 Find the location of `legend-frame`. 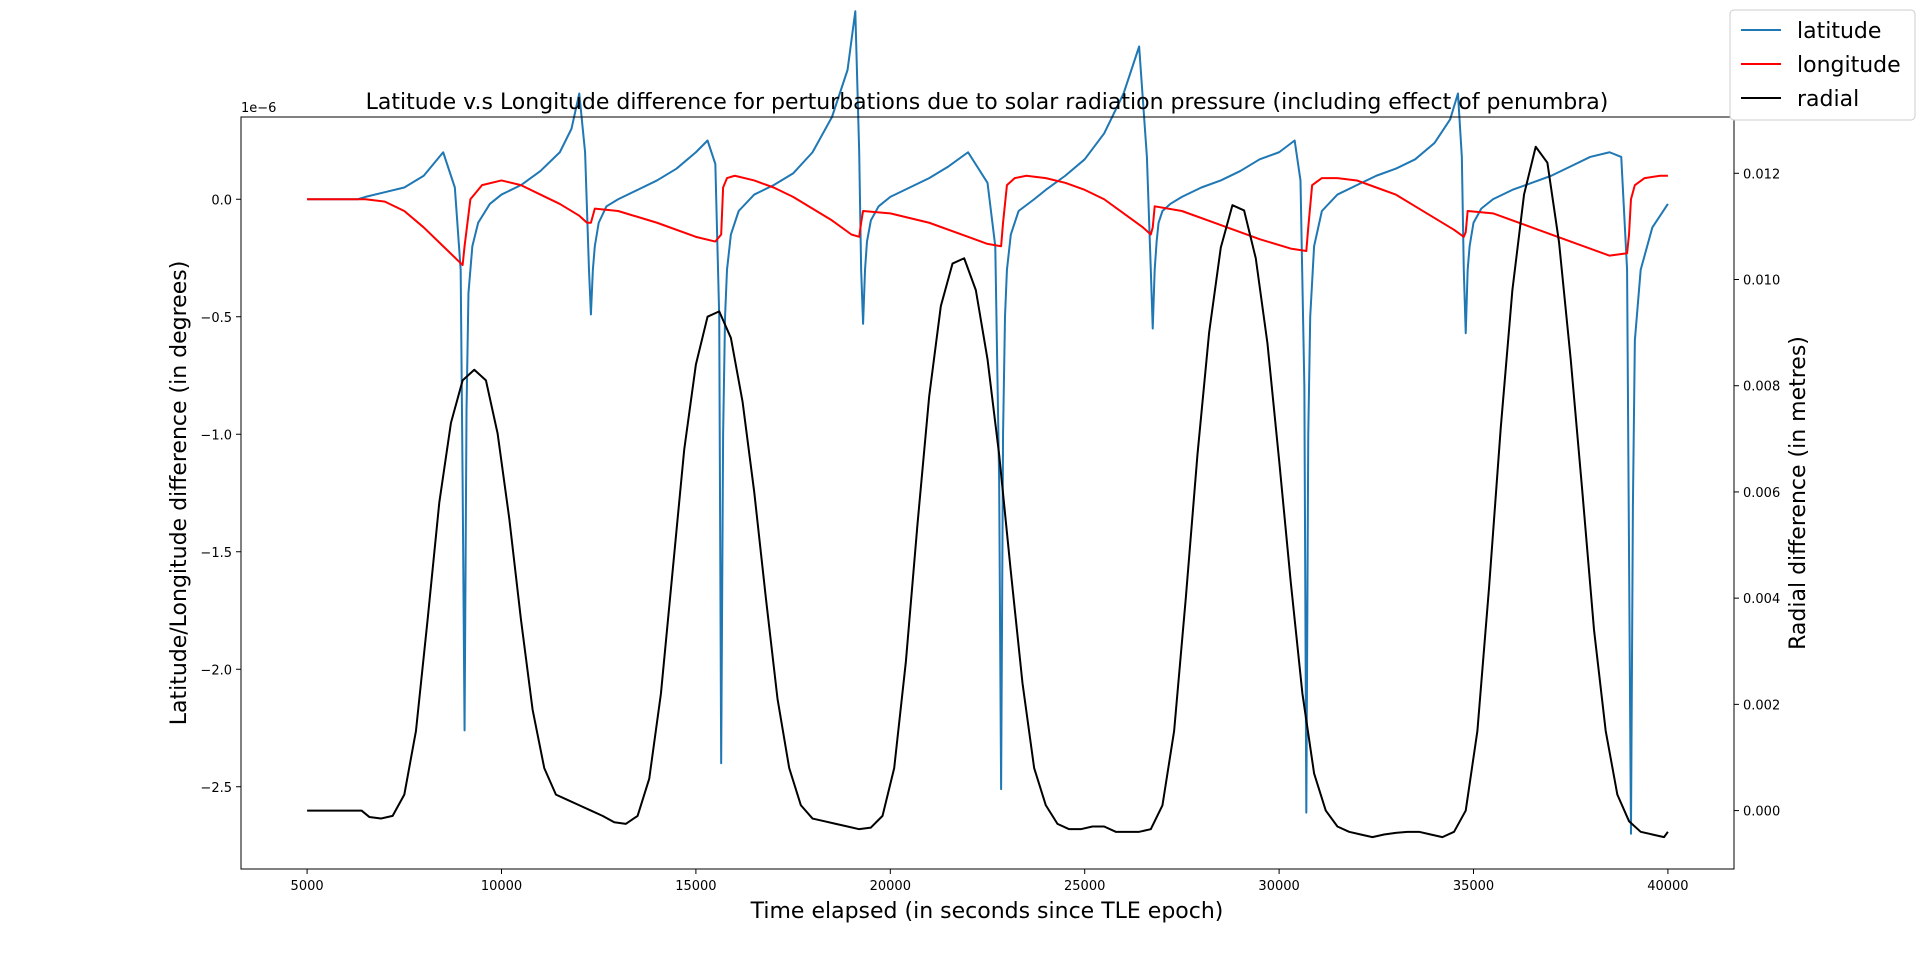

legend-frame is located at coordinates (1822, 65).